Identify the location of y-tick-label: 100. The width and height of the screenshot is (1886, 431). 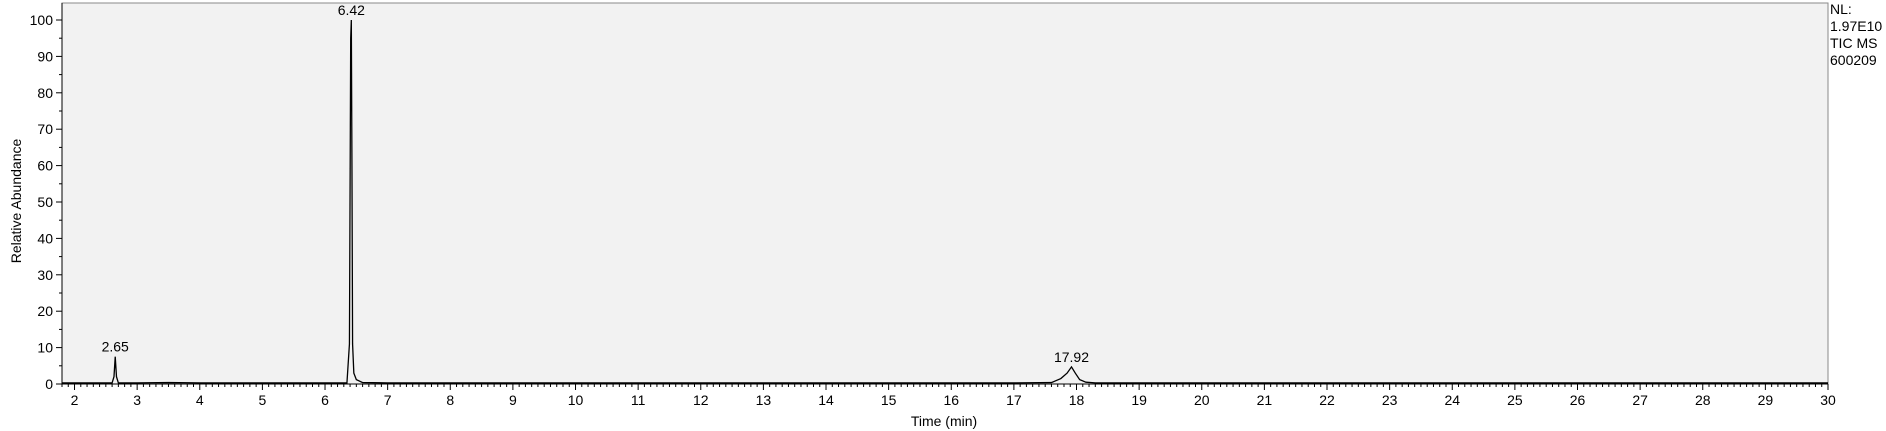
(42, 20).